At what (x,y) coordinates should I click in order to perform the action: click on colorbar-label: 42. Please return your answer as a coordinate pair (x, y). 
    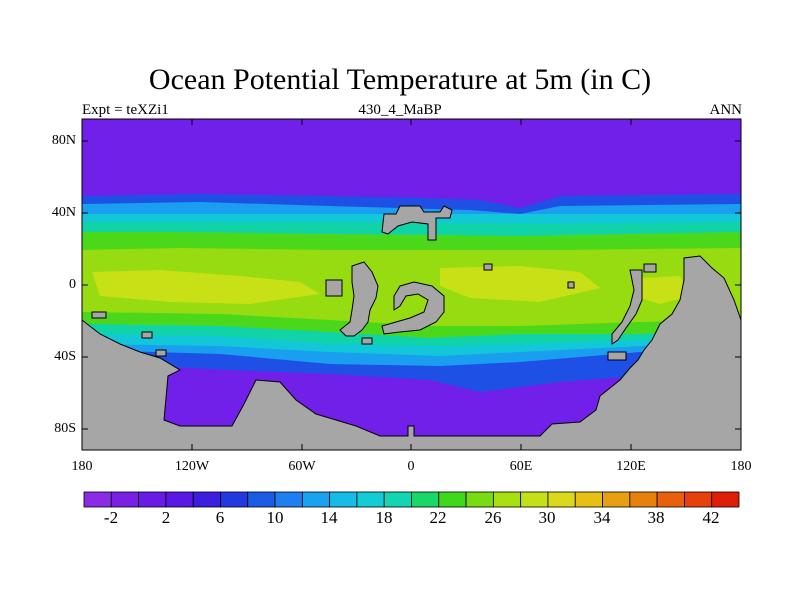
    Looking at the image, I should click on (711, 517).